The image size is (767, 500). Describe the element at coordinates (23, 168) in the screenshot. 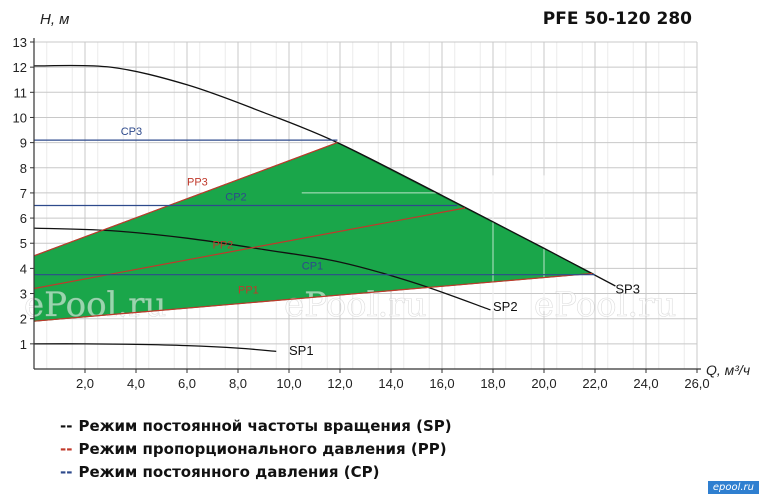

I see `y-tick-label: 8` at that location.